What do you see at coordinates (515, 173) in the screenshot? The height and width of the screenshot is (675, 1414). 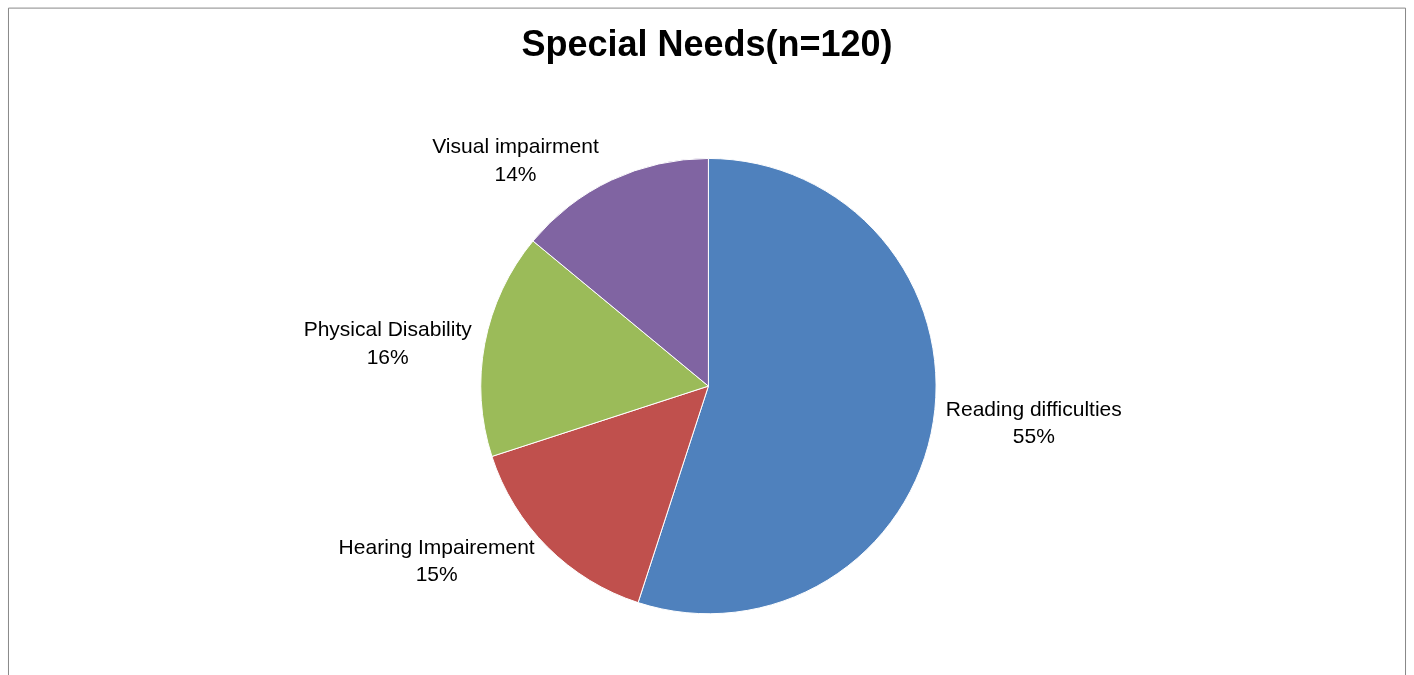 I see `data-label: 14%` at bounding box center [515, 173].